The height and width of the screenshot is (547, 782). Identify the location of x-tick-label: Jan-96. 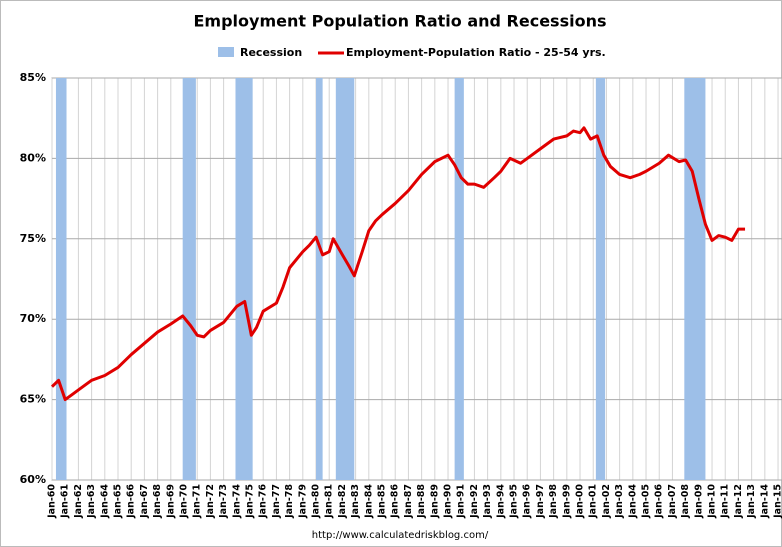
(527, 501).